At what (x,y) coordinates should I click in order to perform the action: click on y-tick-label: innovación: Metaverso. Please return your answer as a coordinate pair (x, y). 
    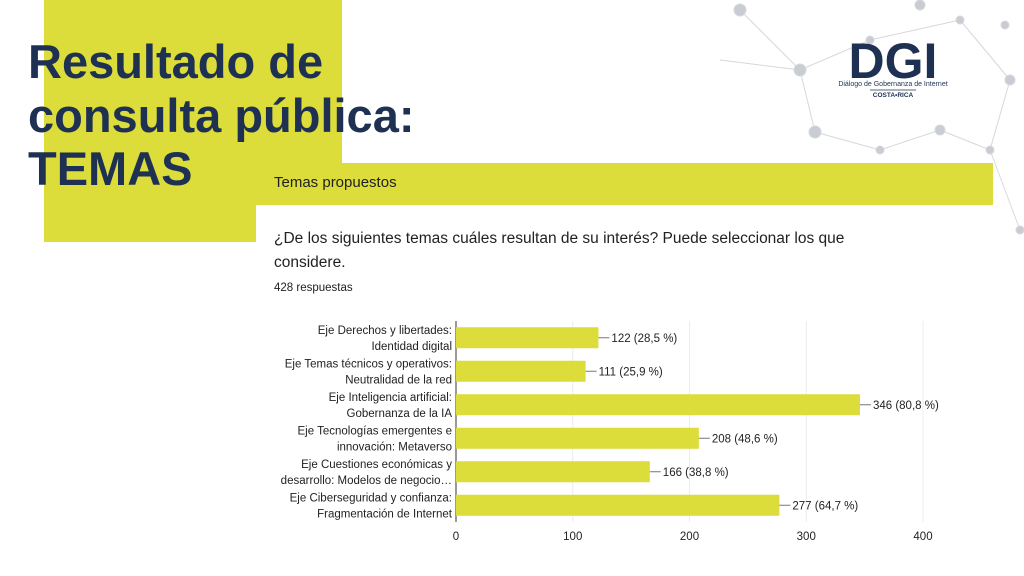
    Looking at the image, I should click on (394, 447).